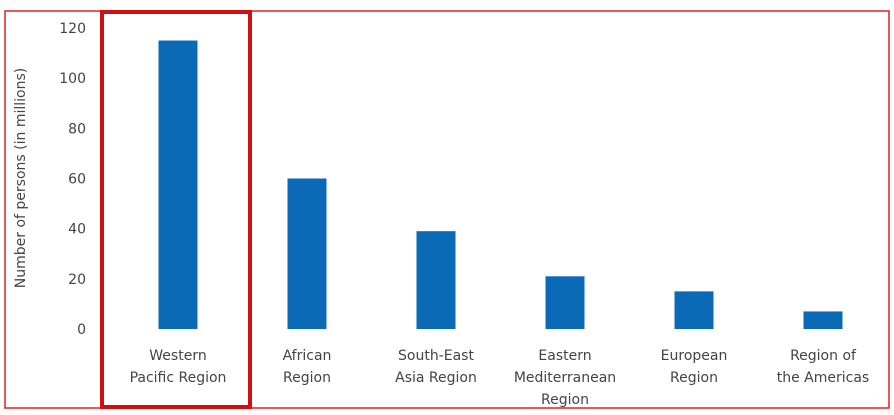 This screenshot has height=415, width=894. What do you see at coordinates (72, 79) in the screenshot?
I see `y-tick-label: 100` at bounding box center [72, 79].